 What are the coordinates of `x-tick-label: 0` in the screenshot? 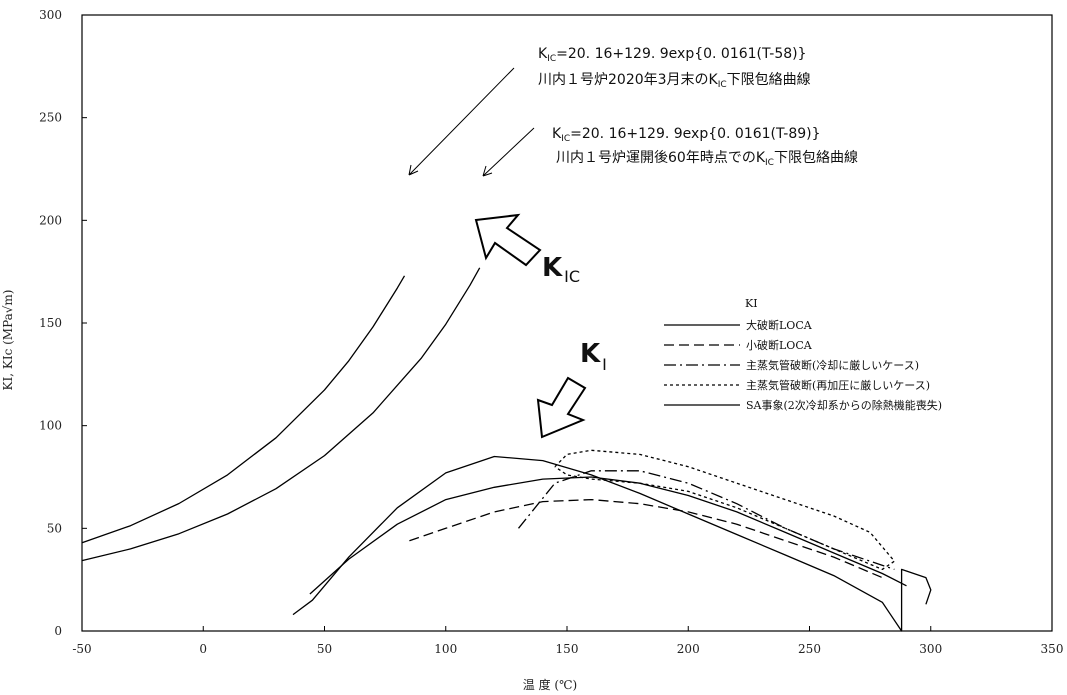 It's located at (203, 649).